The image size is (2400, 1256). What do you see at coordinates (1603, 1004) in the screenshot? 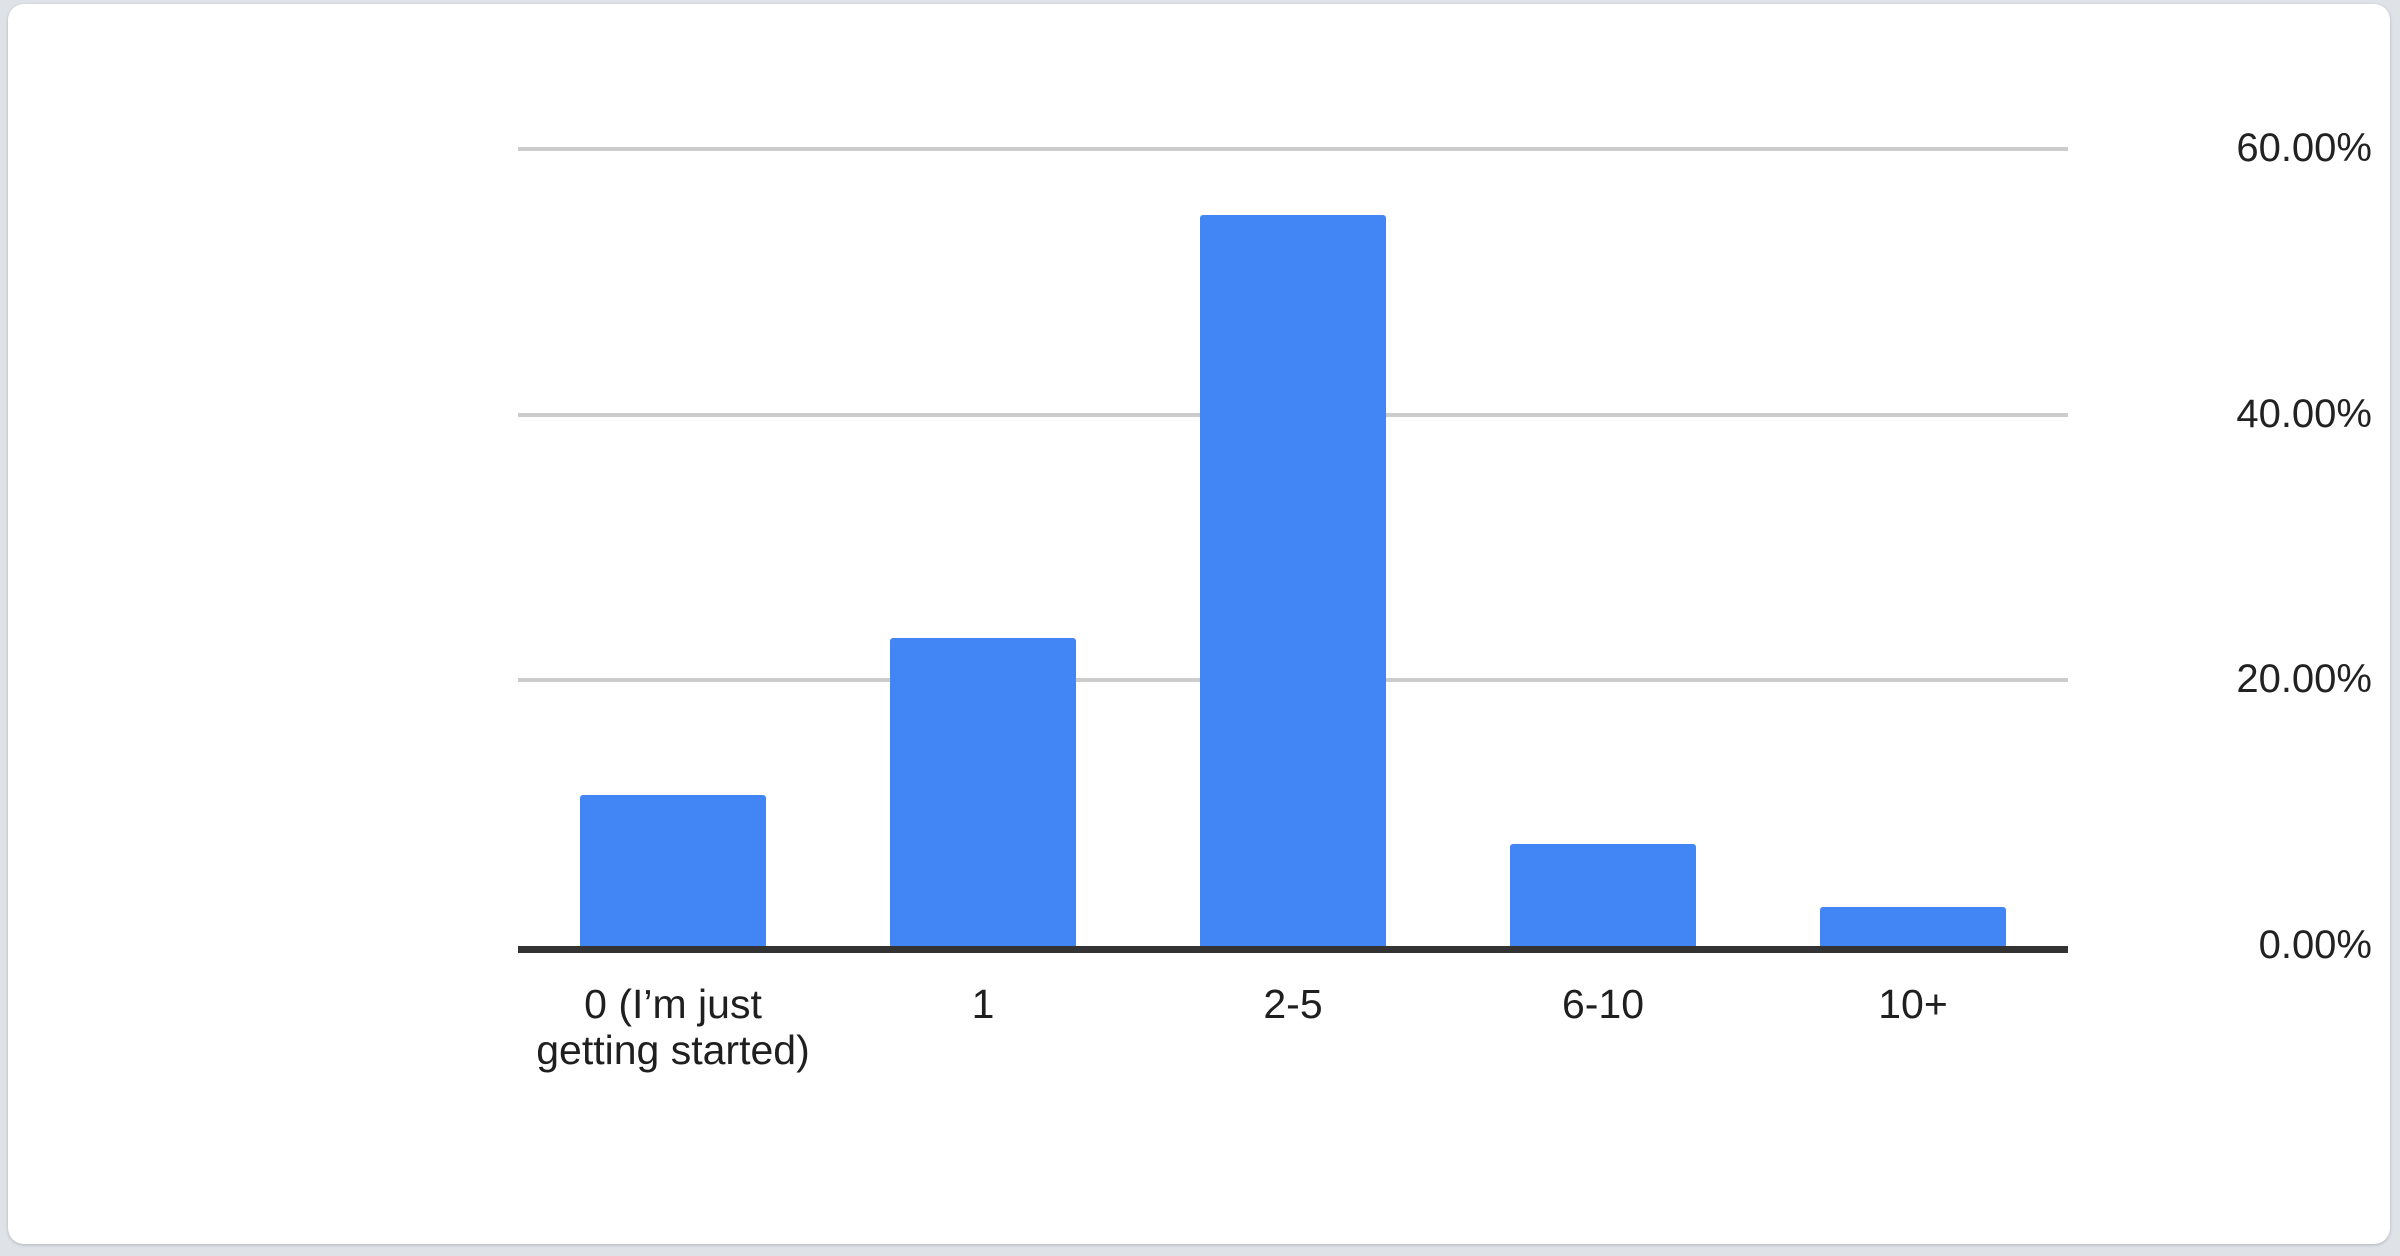
I see `x-axis-category-label: 6-10` at bounding box center [1603, 1004].